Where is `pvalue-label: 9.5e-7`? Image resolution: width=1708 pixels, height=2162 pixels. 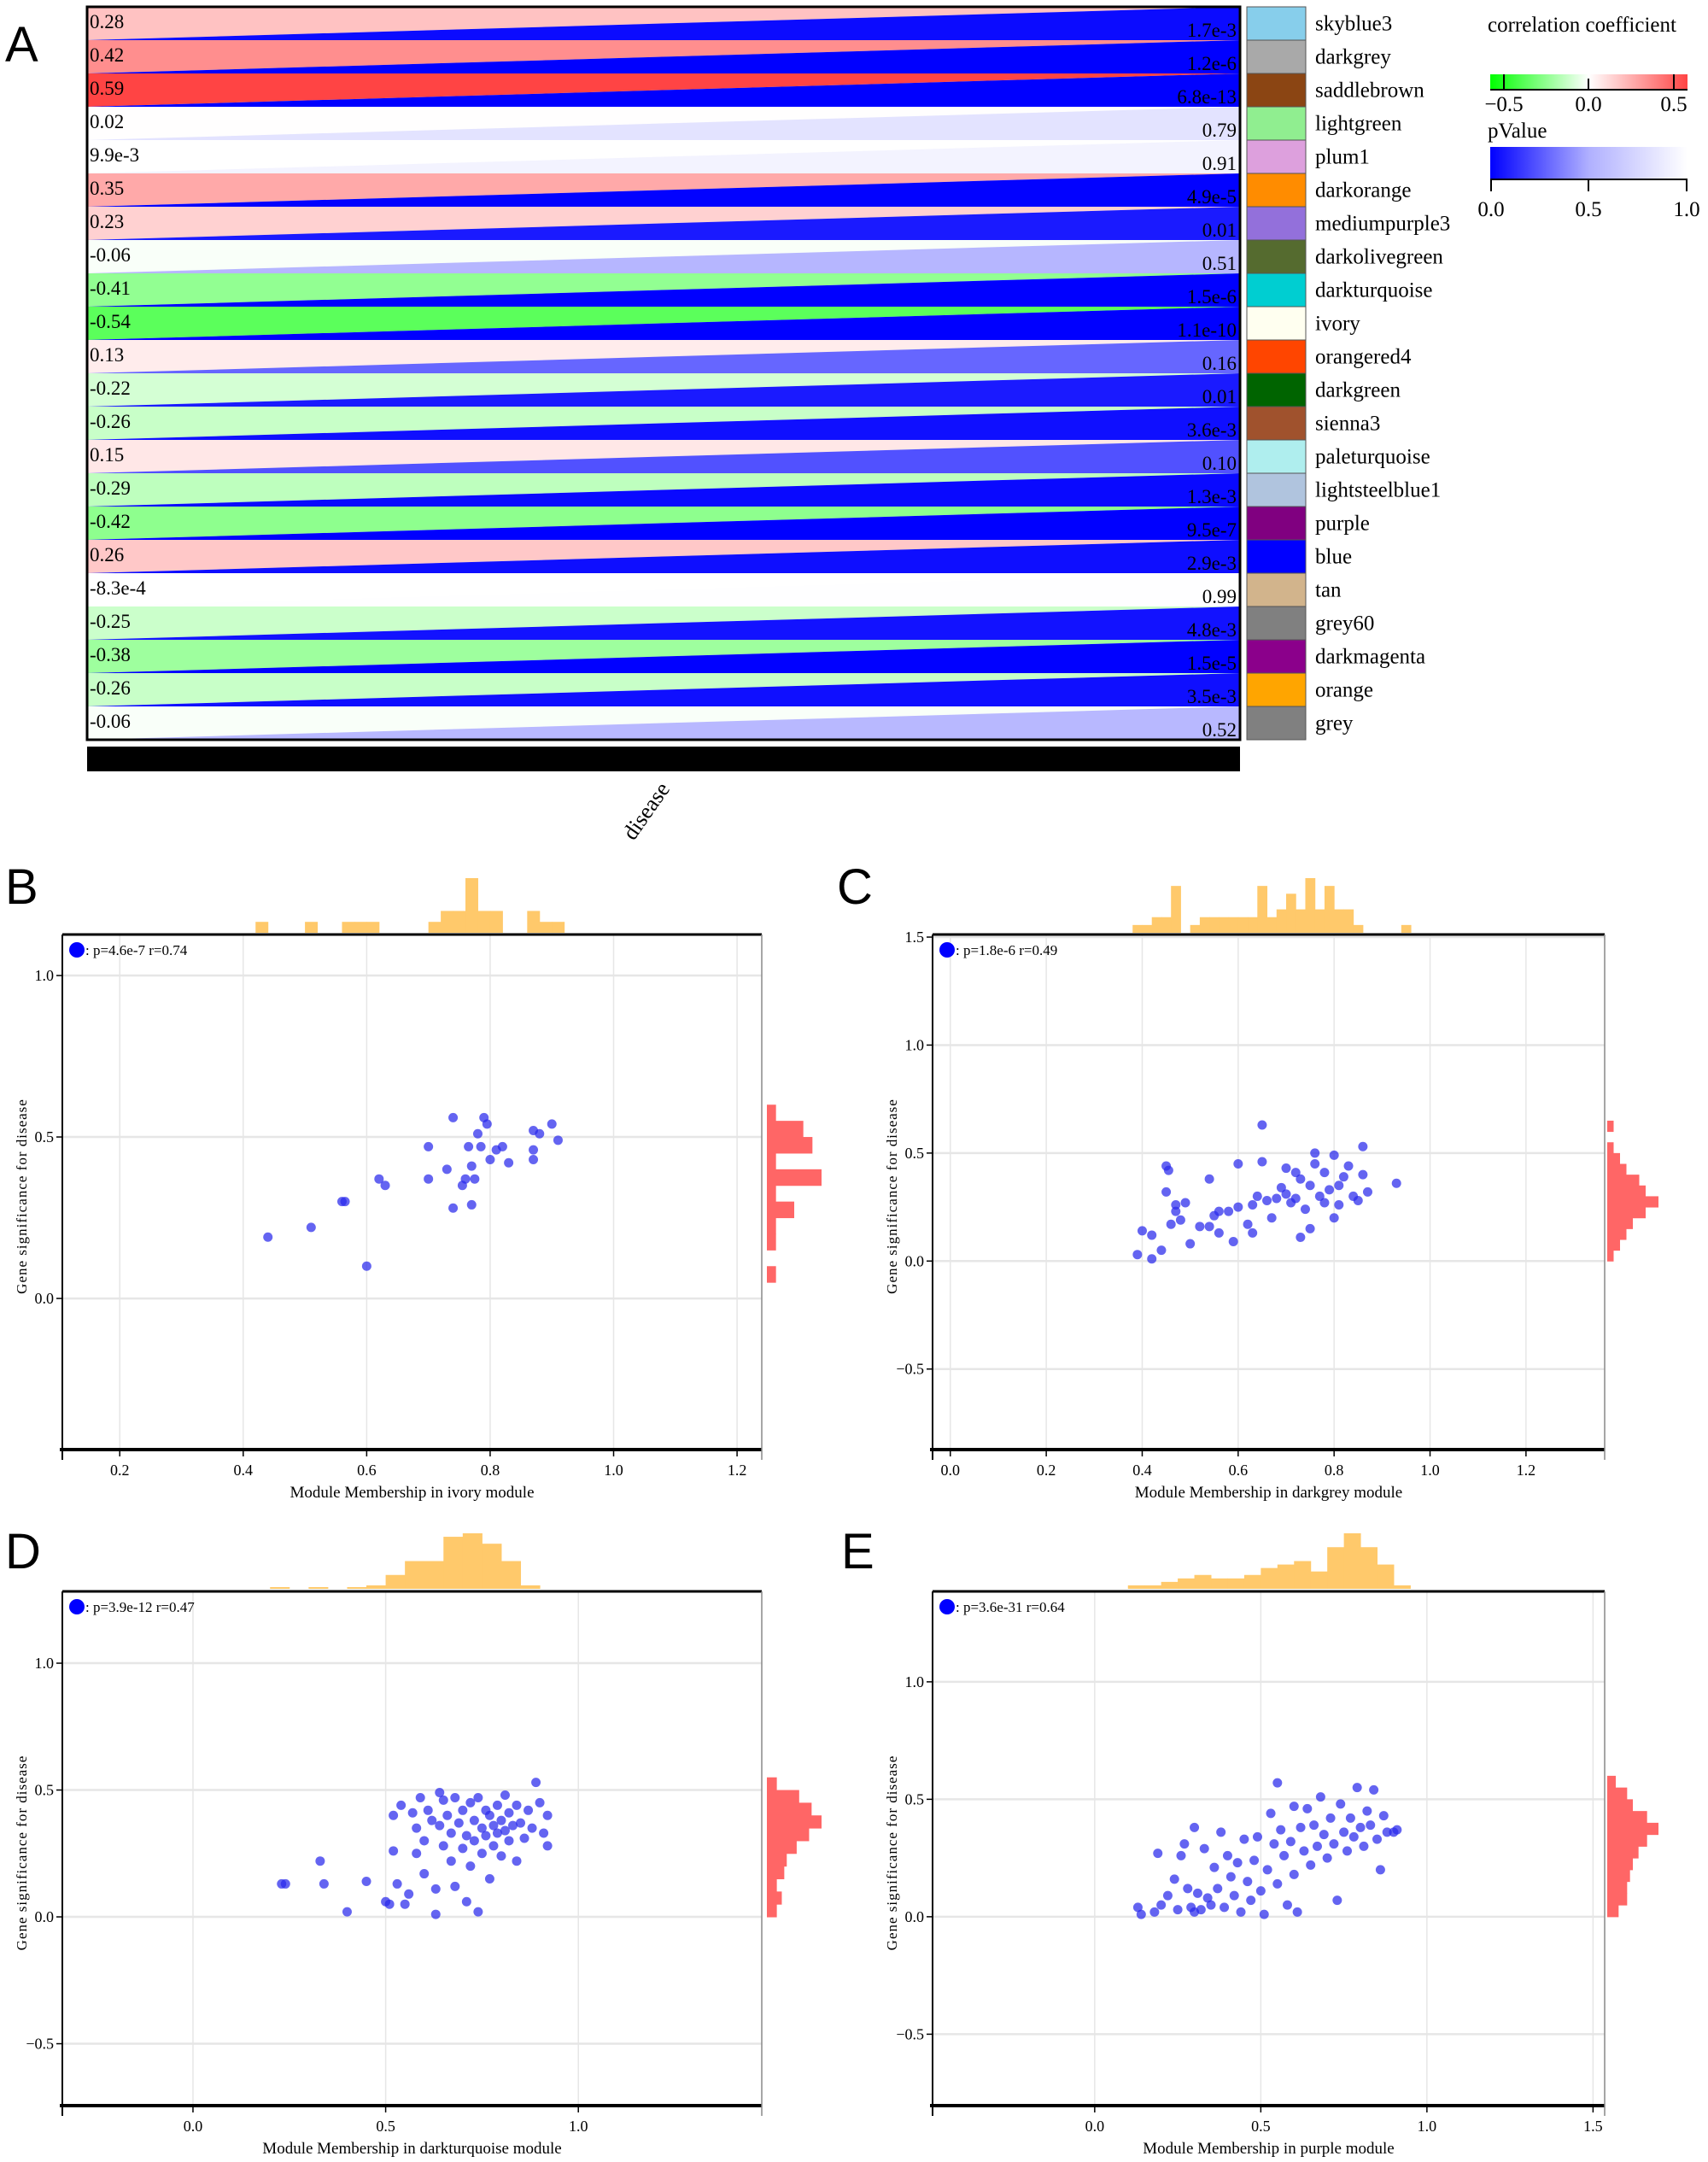 pvalue-label: 9.5e-7 is located at coordinates (1212, 530).